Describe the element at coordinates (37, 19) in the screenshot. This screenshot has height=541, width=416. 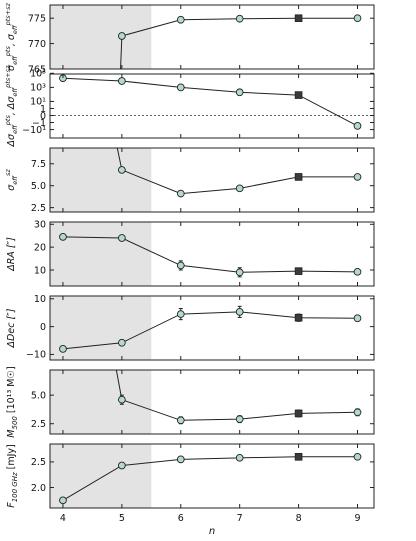
I see `y-tick-label: 775` at that location.